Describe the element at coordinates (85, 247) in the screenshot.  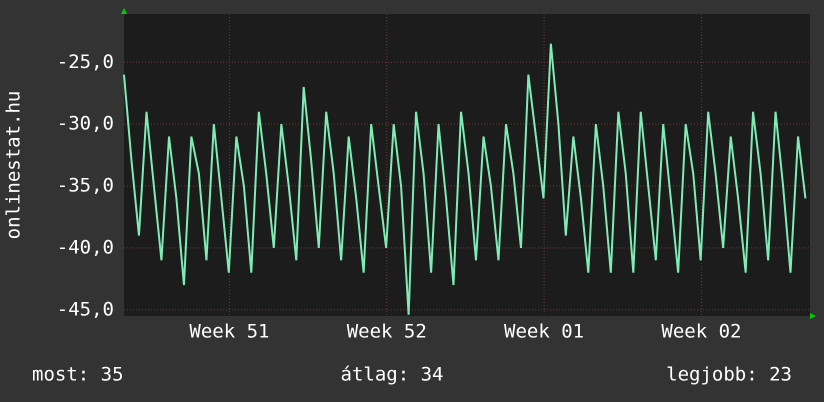
I see `y-tick-label: -40,0` at that location.